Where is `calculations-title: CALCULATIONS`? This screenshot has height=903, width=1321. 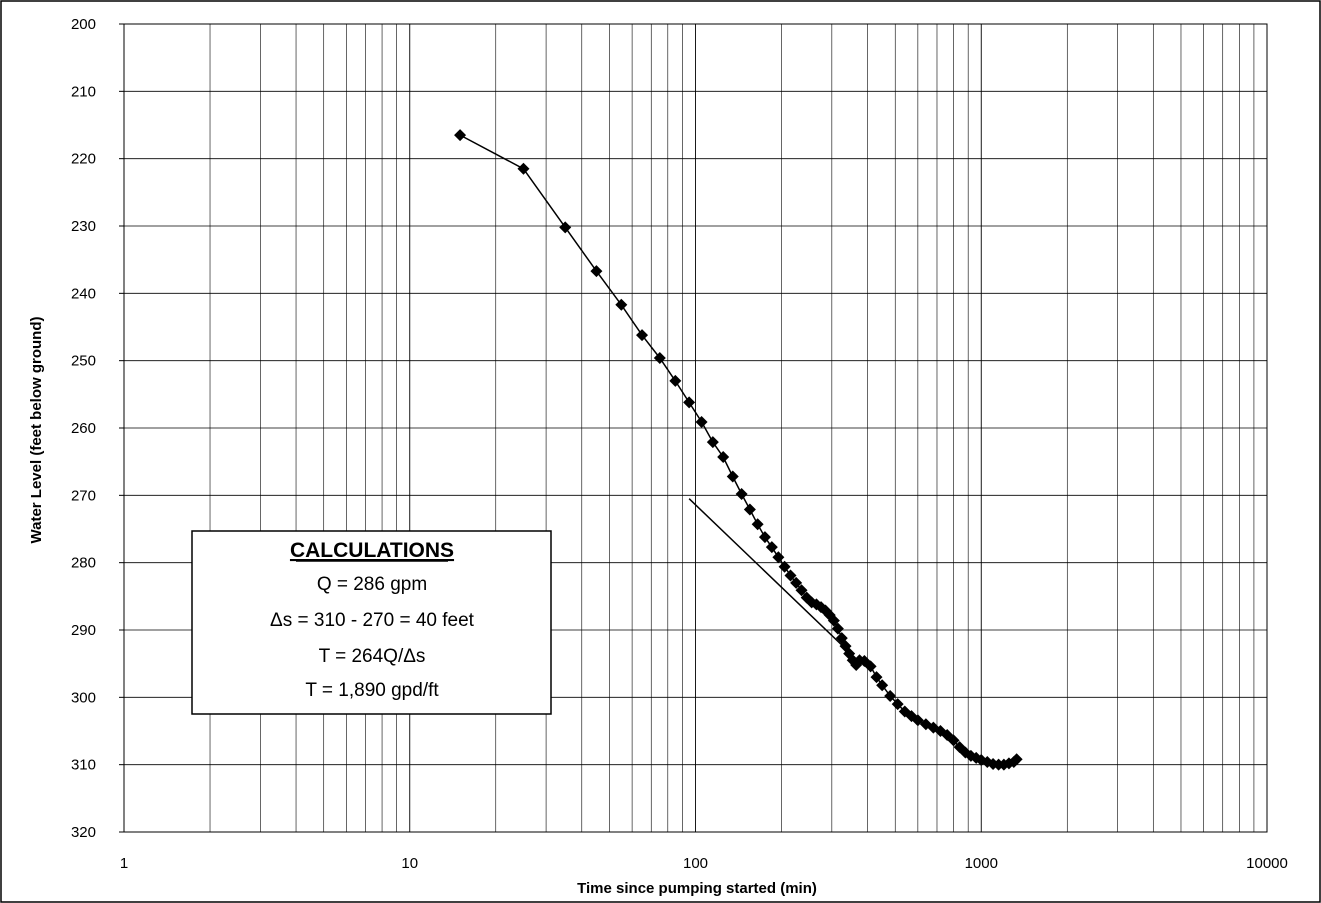
calculations-title: CALCULATIONS is located at coordinates (372, 550).